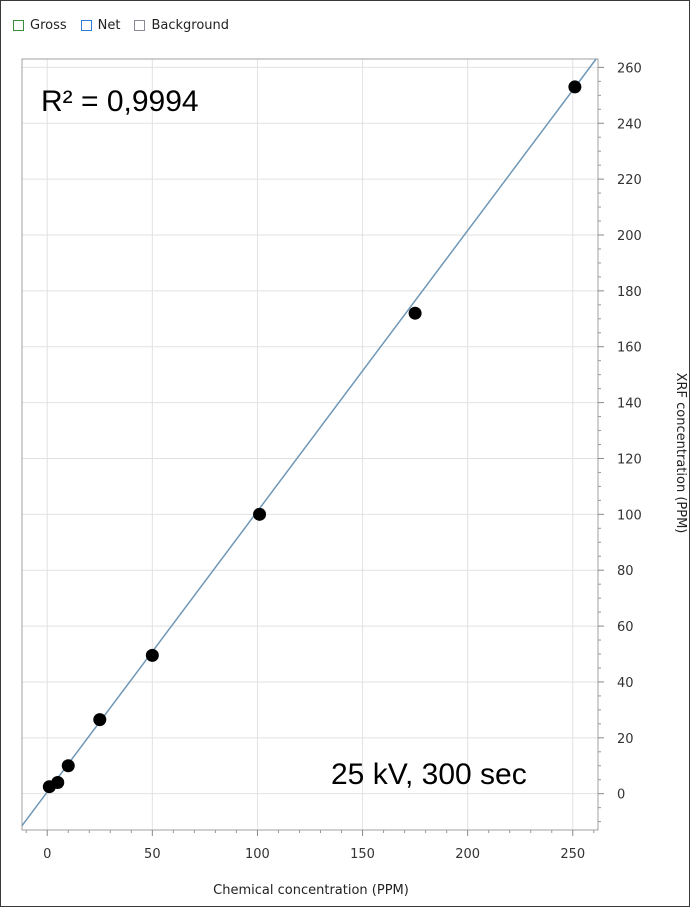  What do you see at coordinates (629, 348) in the screenshot?
I see `y-tick-label: 160` at bounding box center [629, 348].